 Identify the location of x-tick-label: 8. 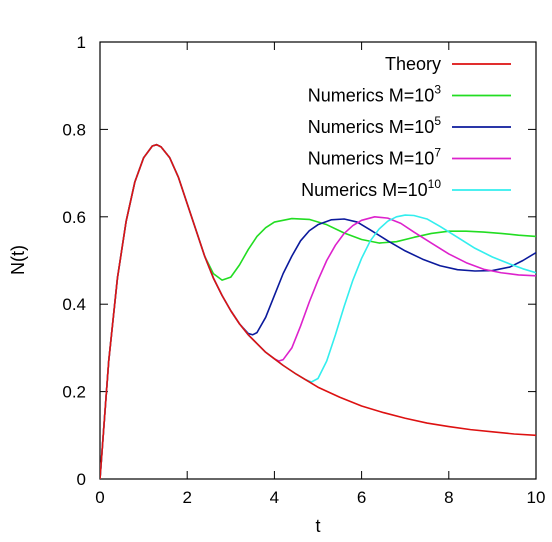
(448, 497).